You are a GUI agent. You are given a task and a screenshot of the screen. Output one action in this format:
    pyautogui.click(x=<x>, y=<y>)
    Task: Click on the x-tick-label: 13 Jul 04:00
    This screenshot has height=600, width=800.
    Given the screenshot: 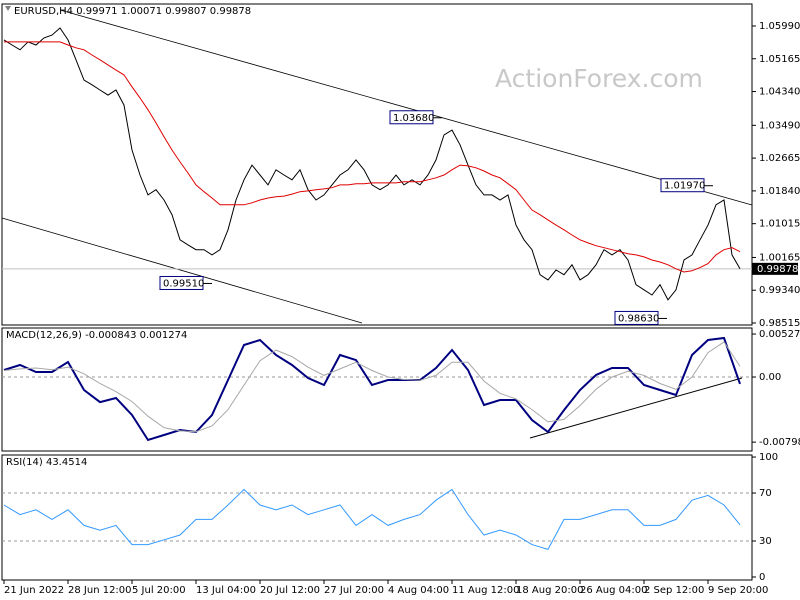 What is the action you would take?
    pyautogui.click(x=226, y=590)
    